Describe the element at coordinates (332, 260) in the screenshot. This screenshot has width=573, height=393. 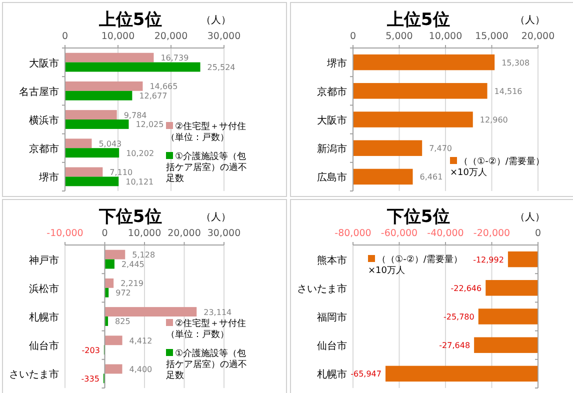
I see `y-tick-label: 熊本市` at that location.